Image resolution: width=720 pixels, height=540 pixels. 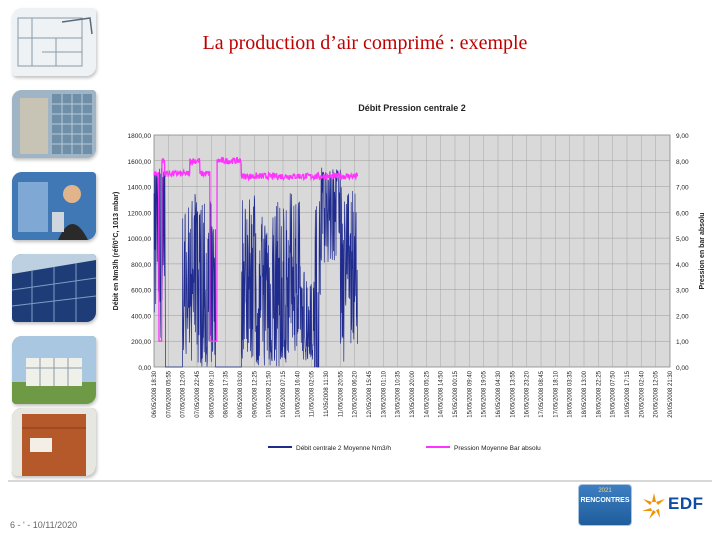 I want to click on x-tick-label: 19/05/2008 17:15, so click(x=628, y=393).